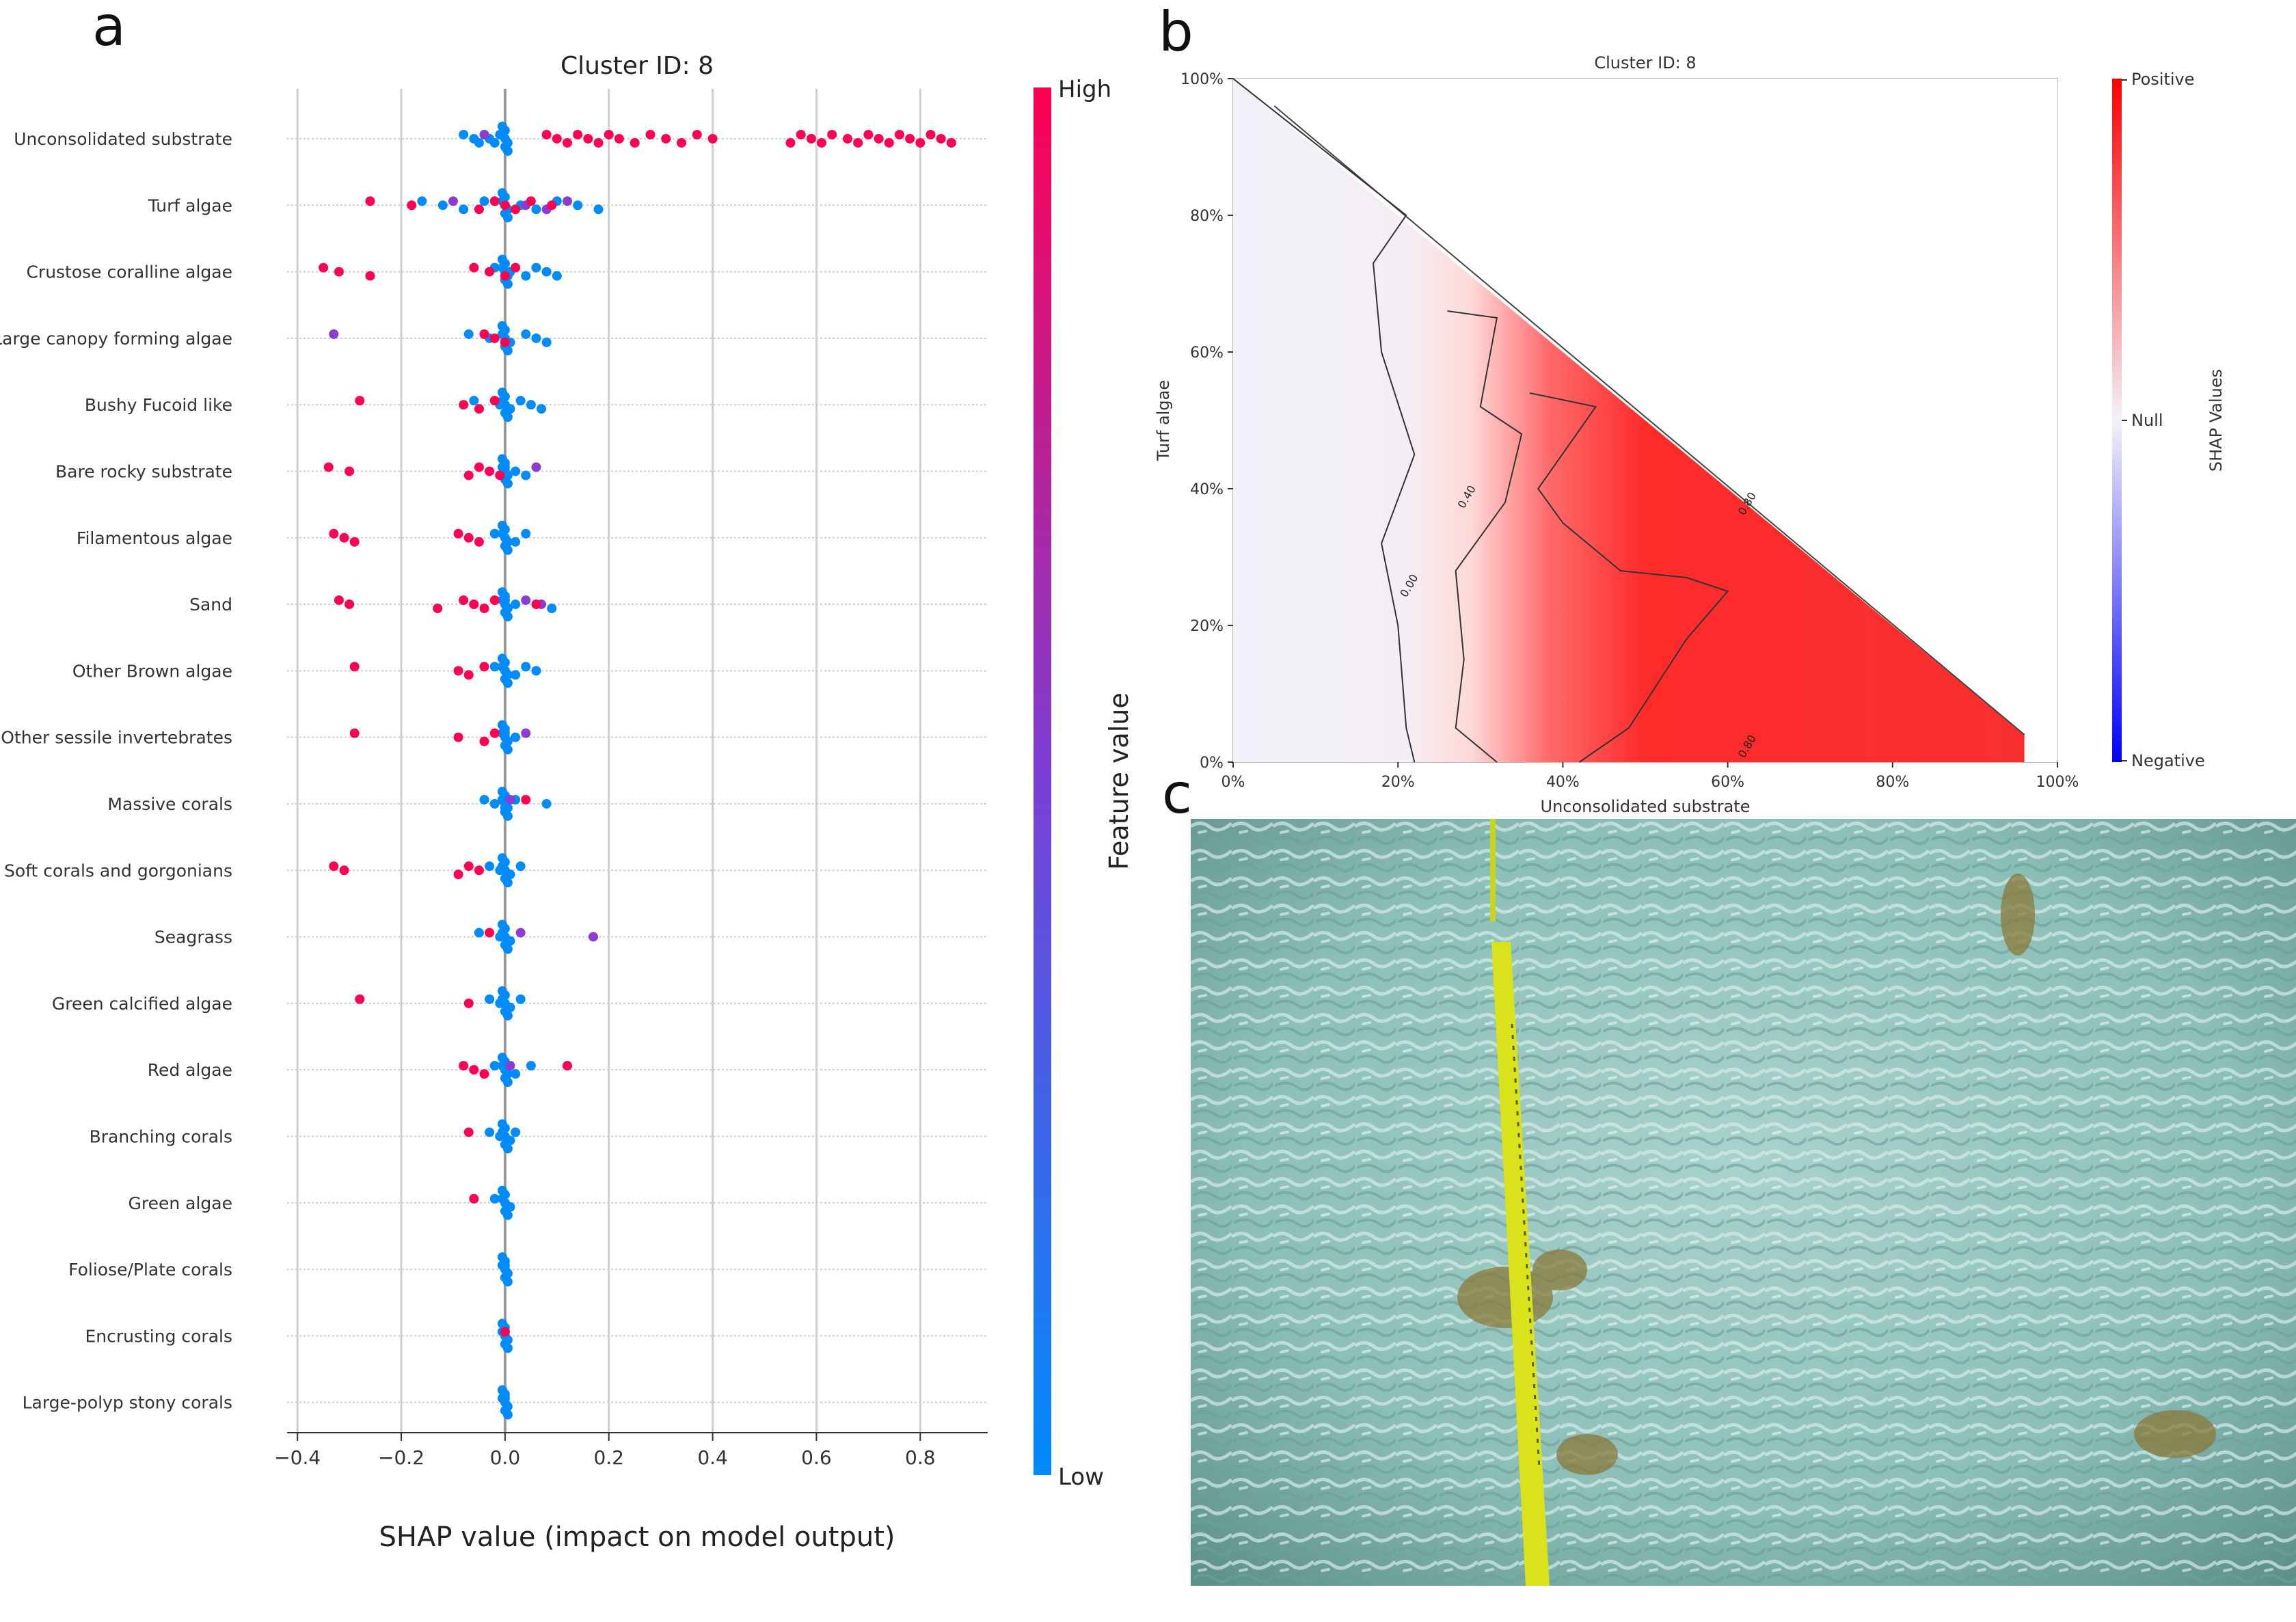 This screenshot has width=2296, height=1622. I want to click on feature-label: Green algae, so click(181, 1203).